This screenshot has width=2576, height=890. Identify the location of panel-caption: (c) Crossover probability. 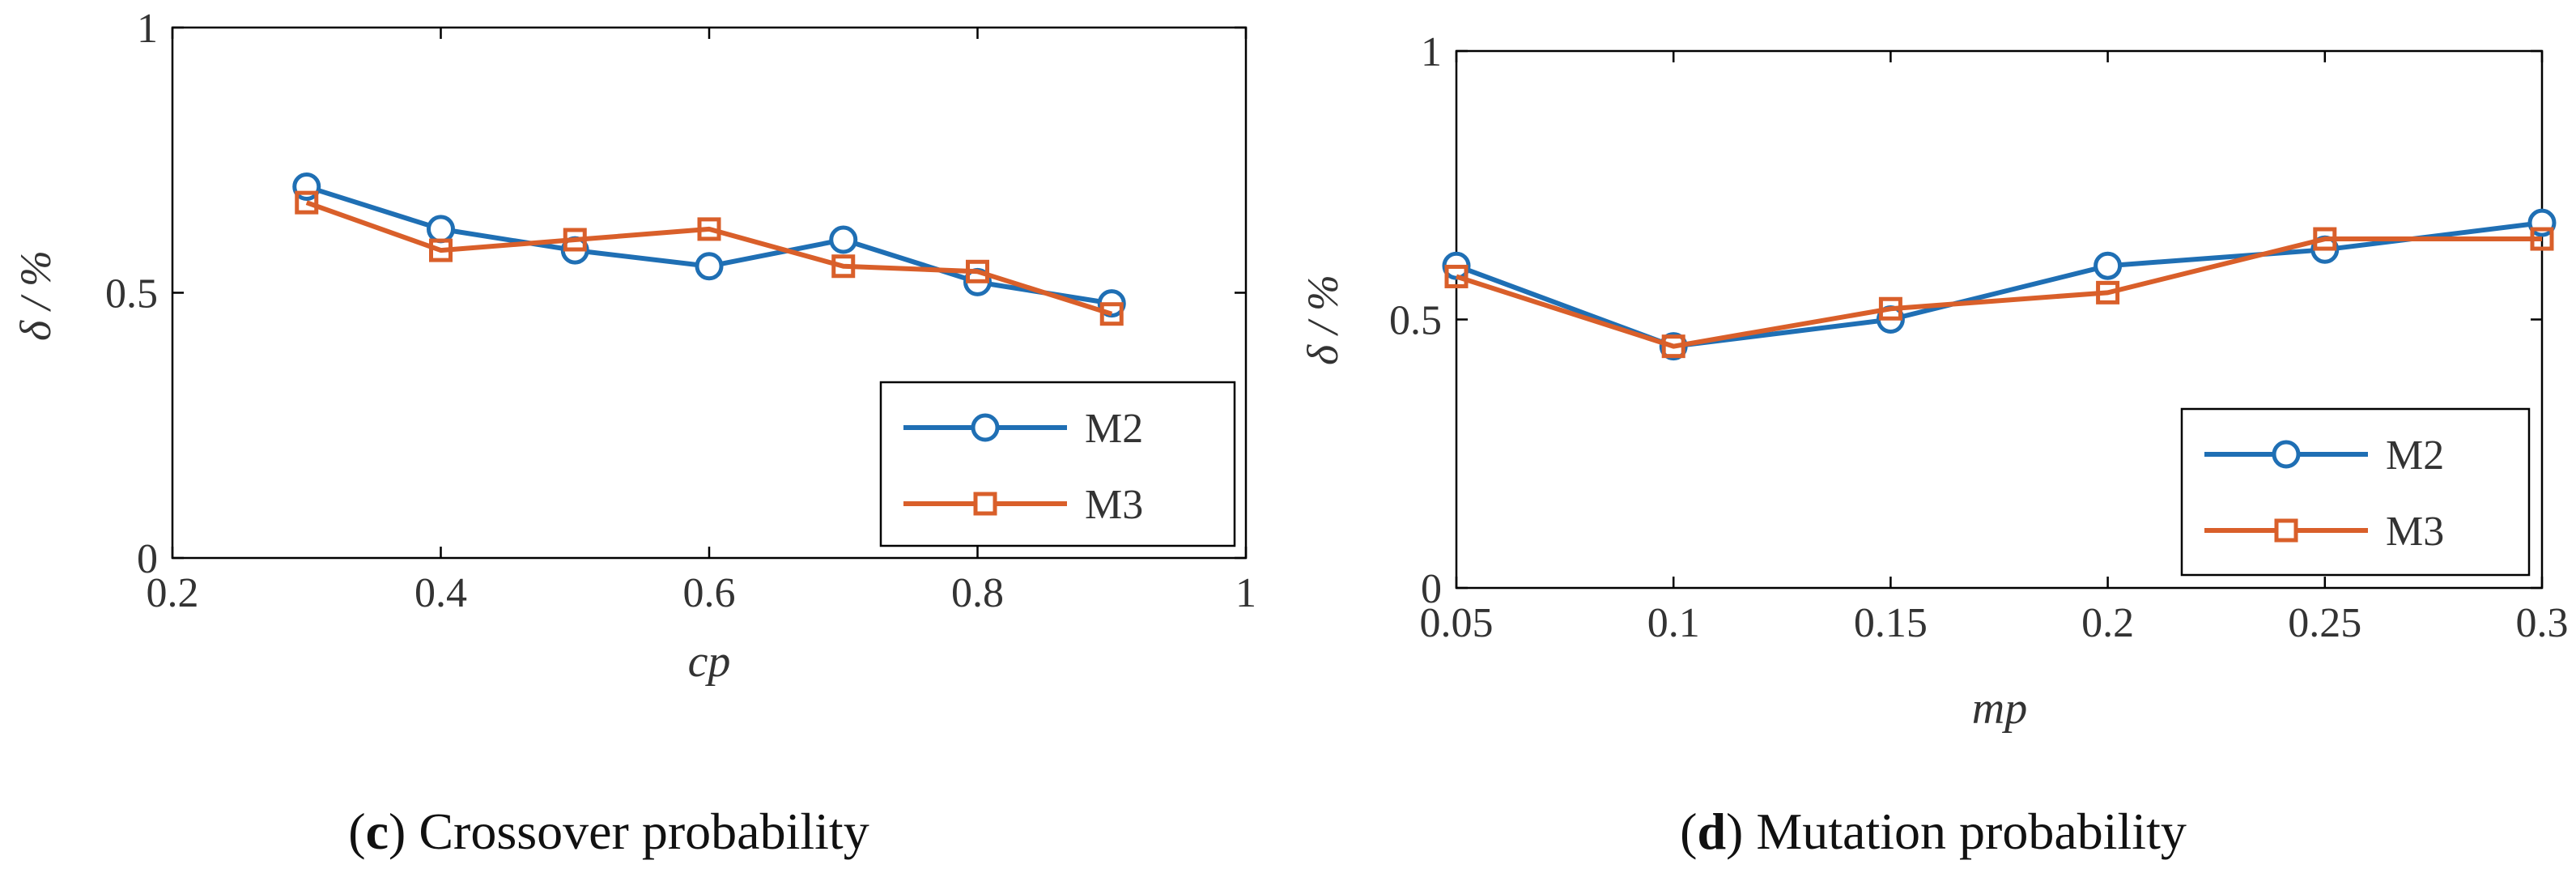
(608, 831).